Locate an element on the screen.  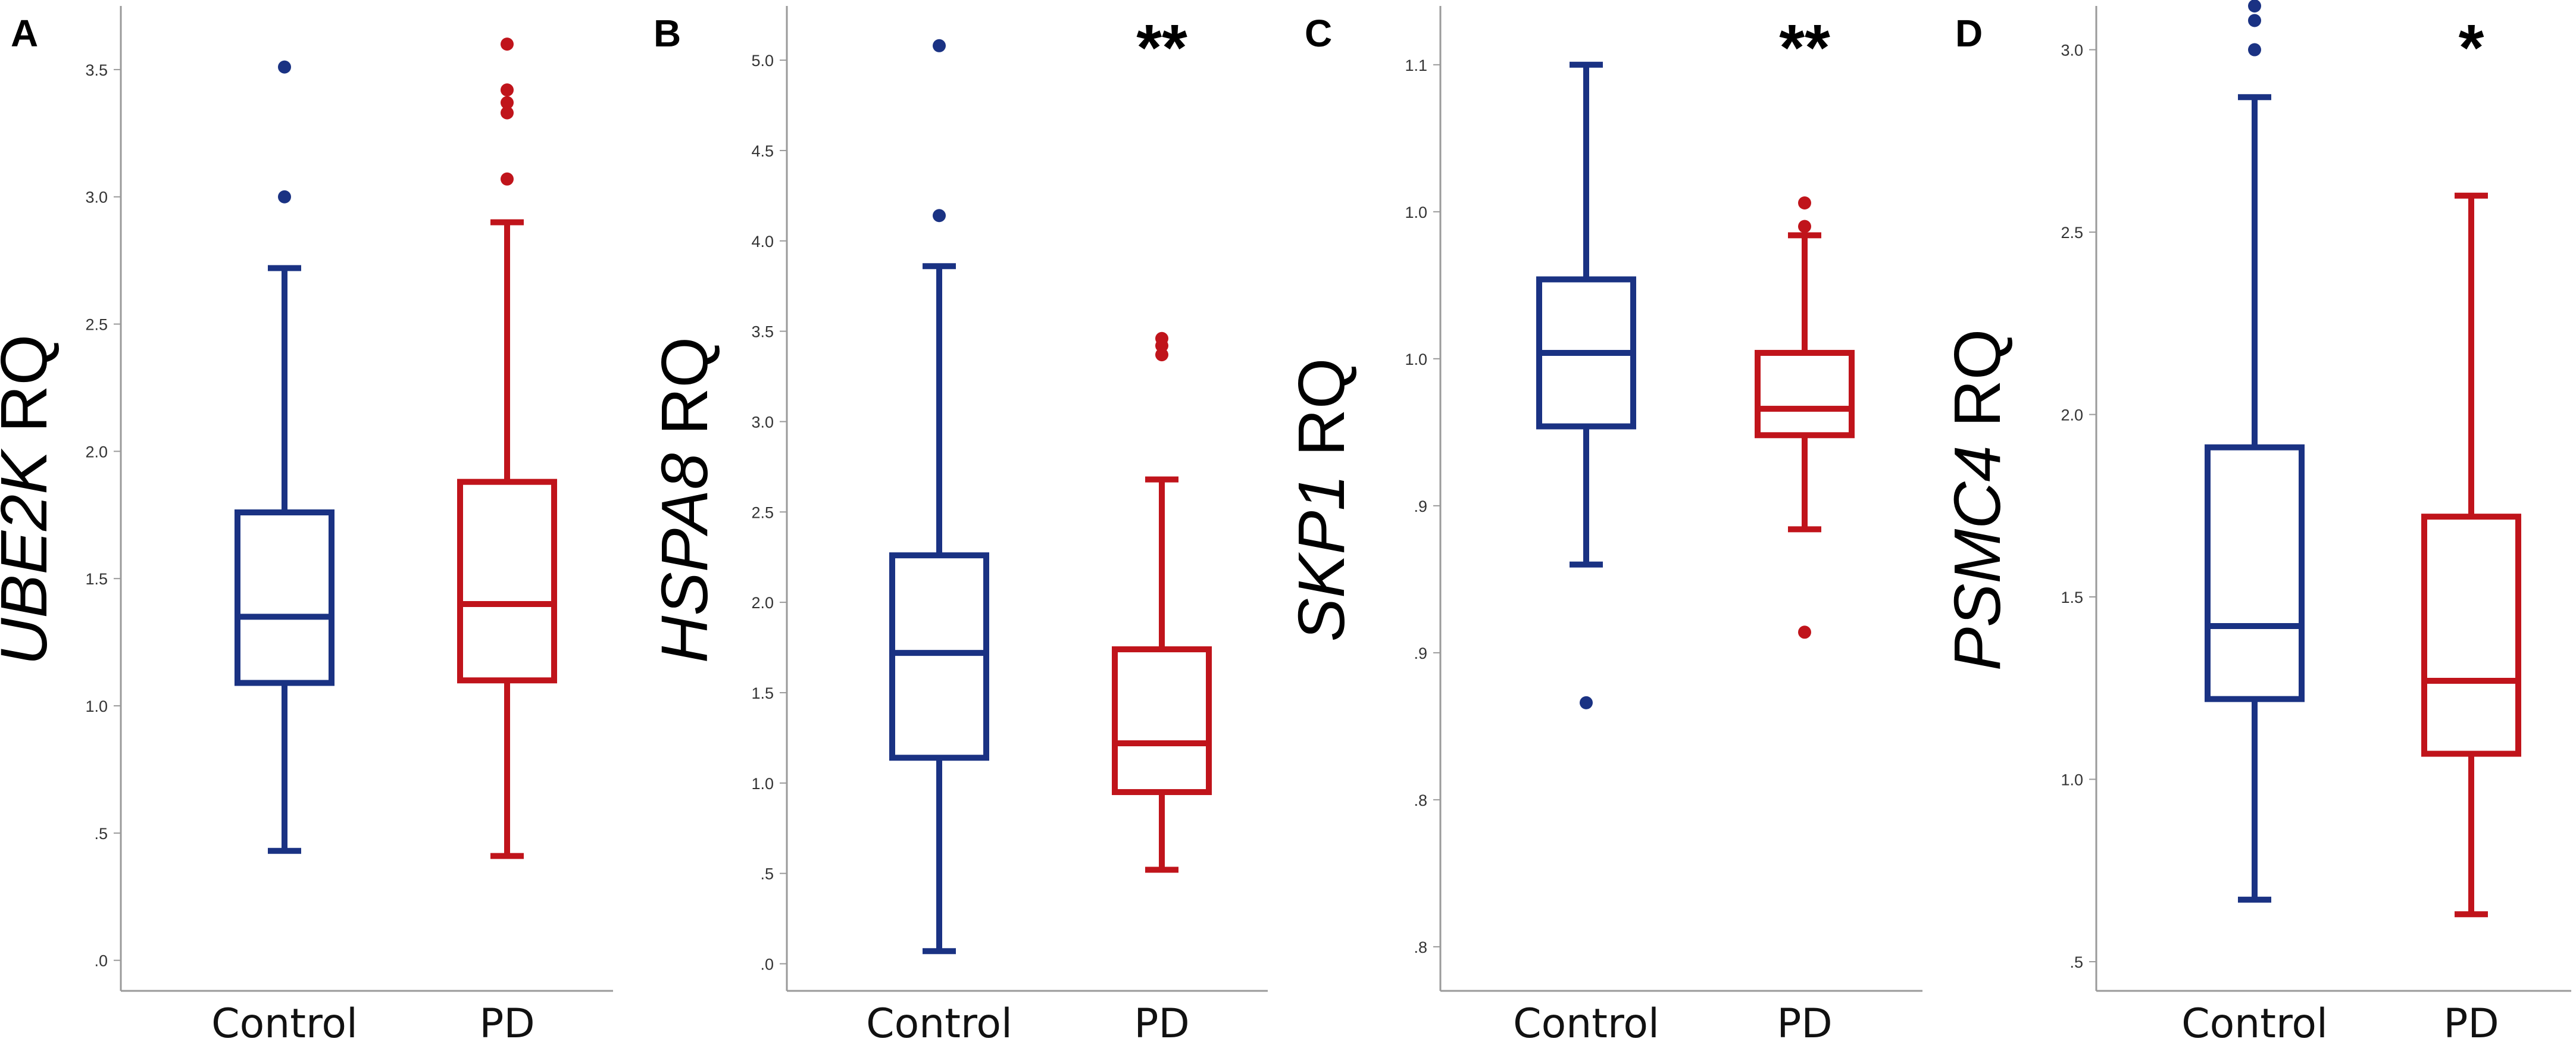
panel-letter: A is located at coordinates (24, 34).